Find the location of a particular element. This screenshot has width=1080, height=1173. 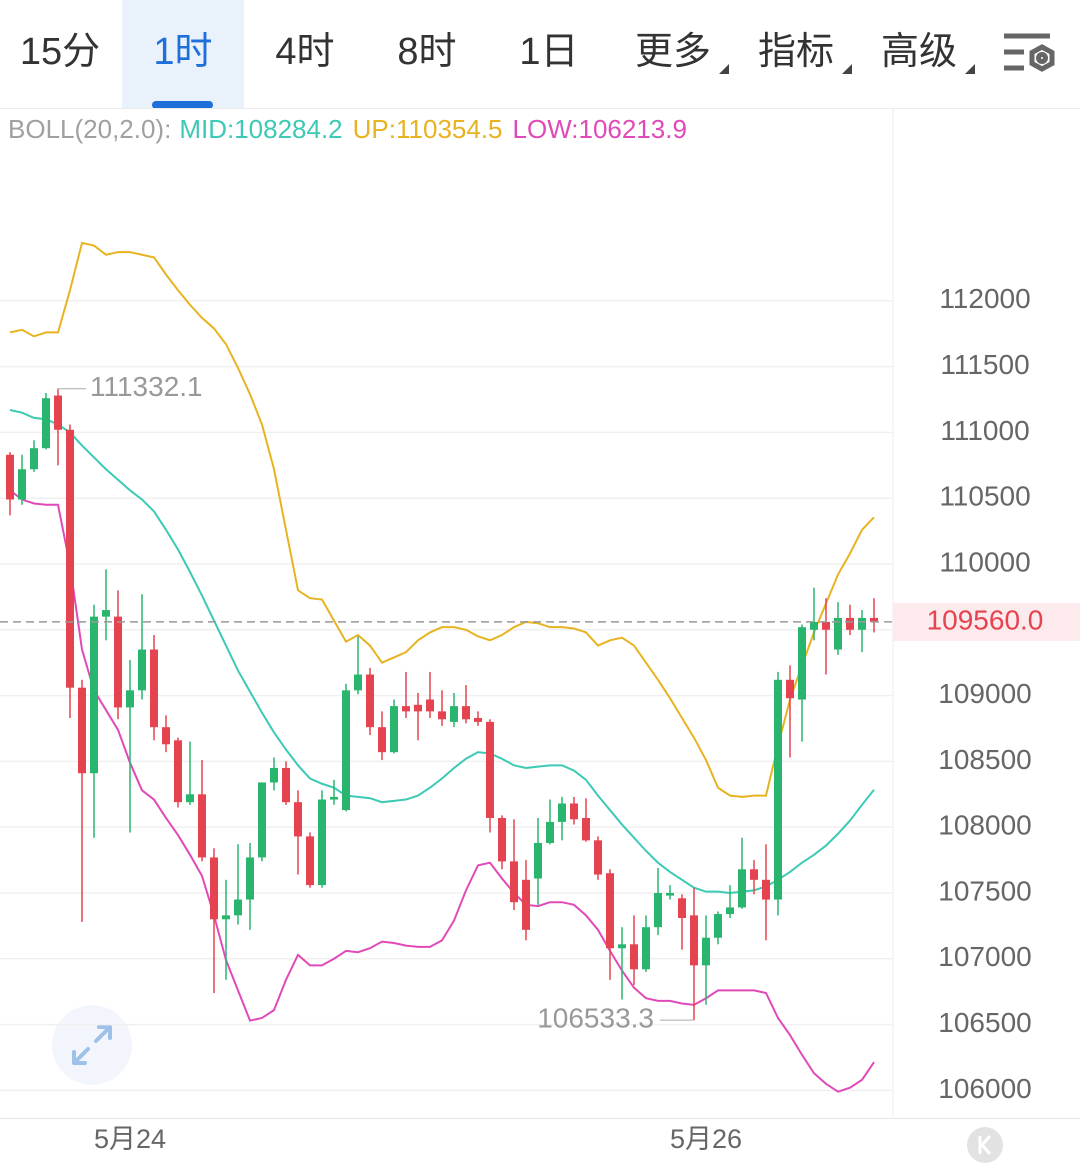

indicator-label: BOLL(20,2.0): is located at coordinates (89, 129).